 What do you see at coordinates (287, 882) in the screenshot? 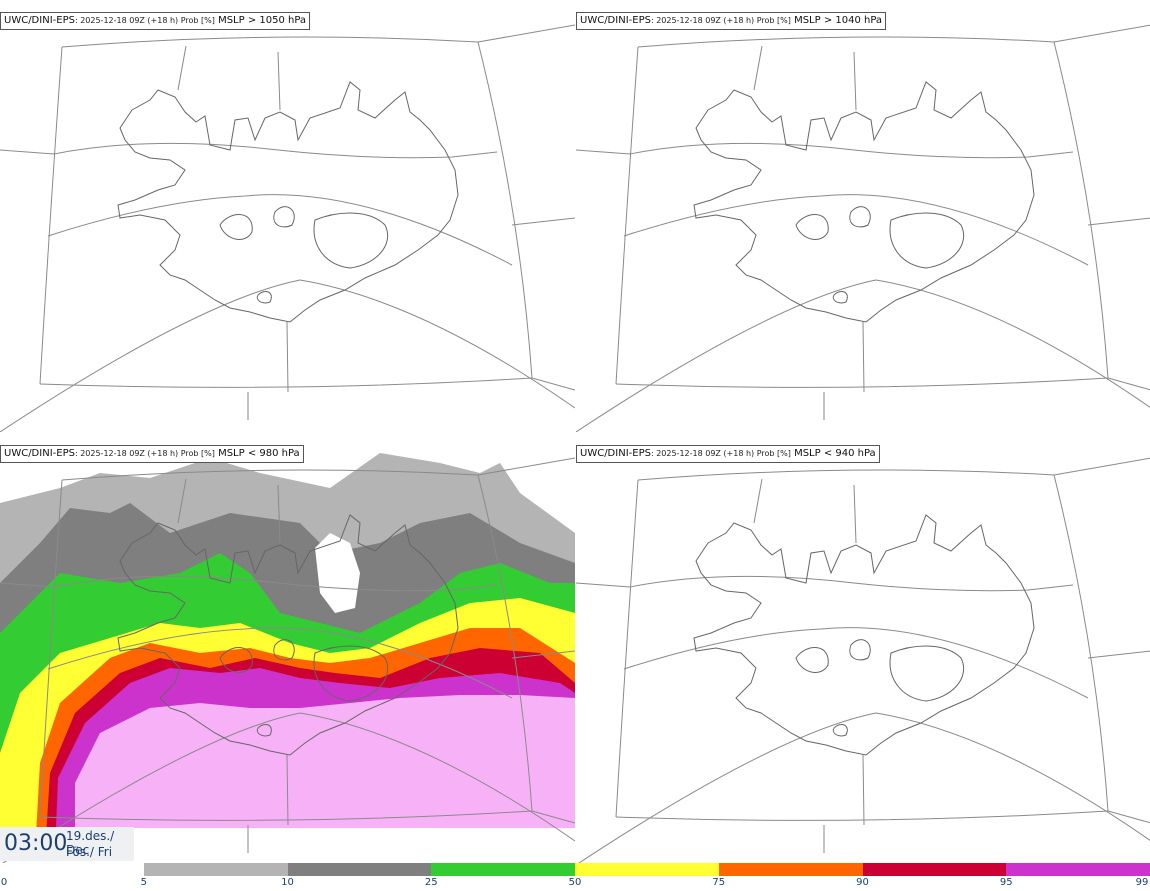
I see `colorbar-tick-label: 10` at bounding box center [287, 882].